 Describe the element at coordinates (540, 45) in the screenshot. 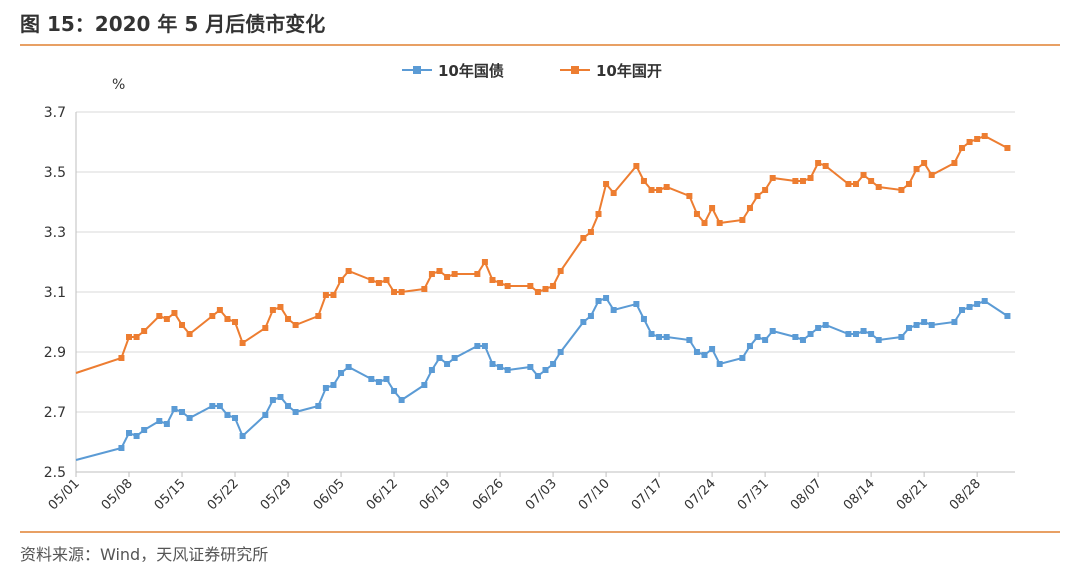

I see `header-rule` at that location.